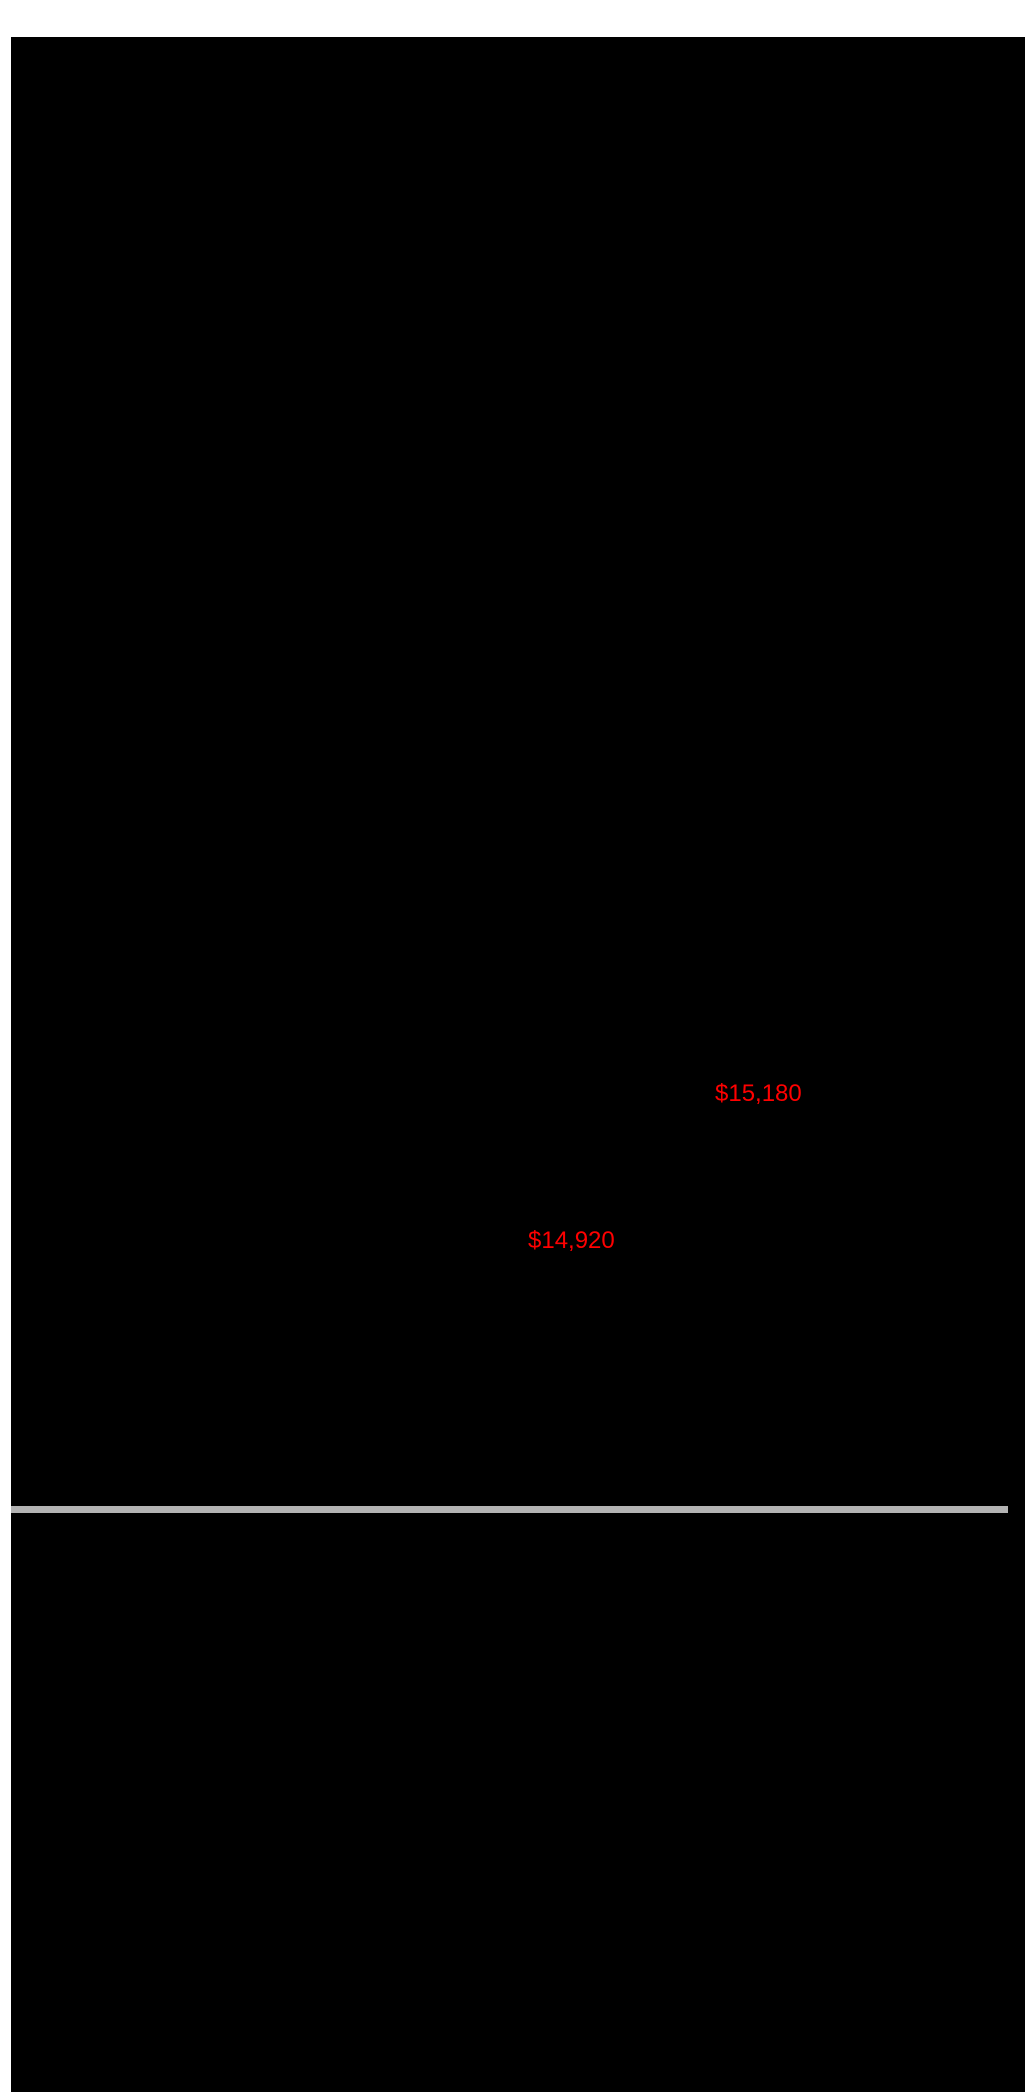  I want to click on value-label-upper: $15,180, so click(758, 1093).